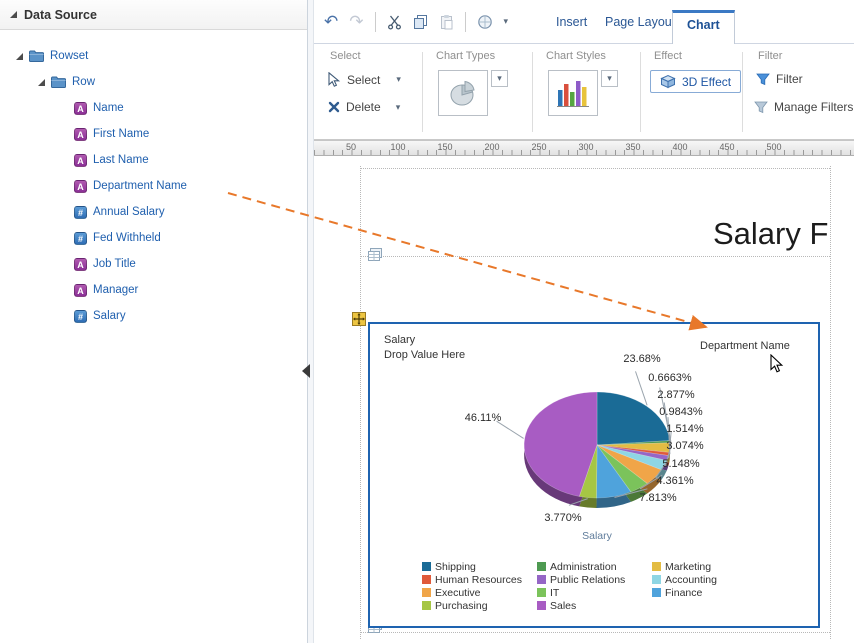 The image size is (854, 643). What do you see at coordinates (306, 371) in the screenshot?
I see `collapse-splitter-icon` at bounding box center [306, 371].